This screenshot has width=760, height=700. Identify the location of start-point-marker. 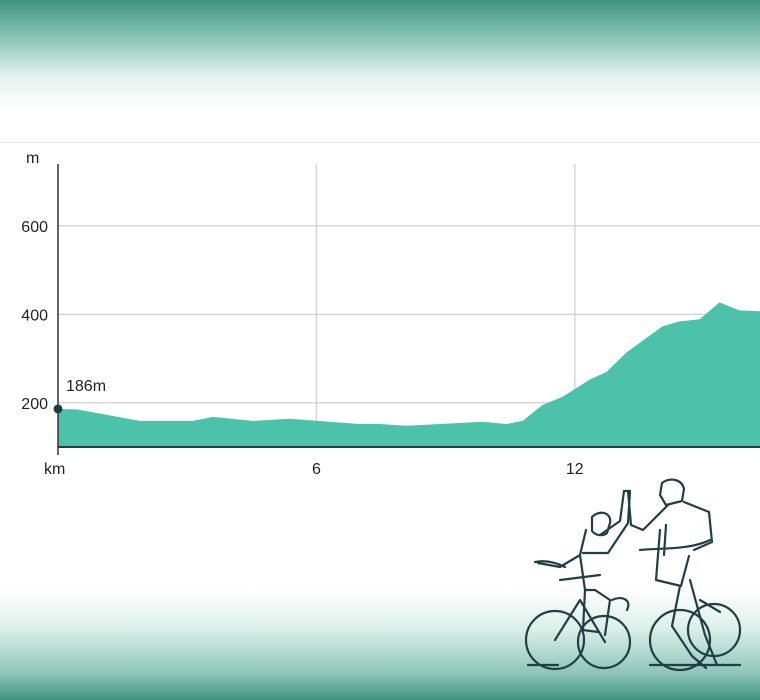
(58, 409).